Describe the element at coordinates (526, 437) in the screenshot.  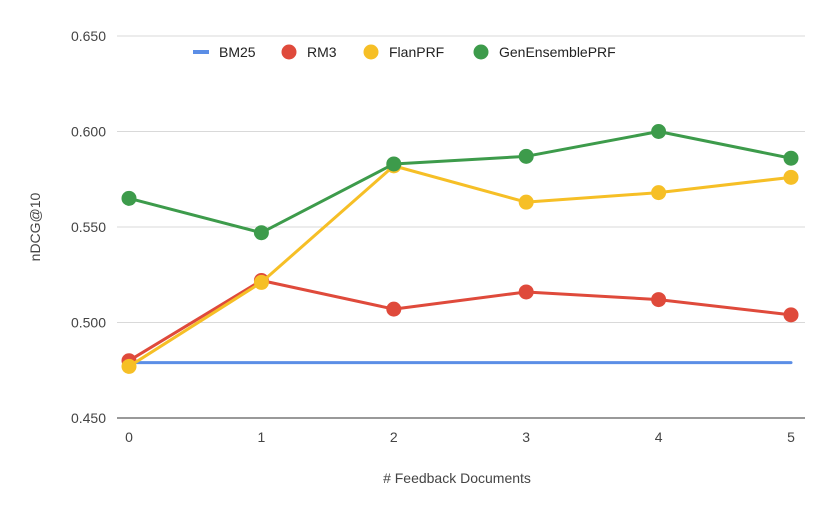
I see `x-tick-label: 3` at that location.